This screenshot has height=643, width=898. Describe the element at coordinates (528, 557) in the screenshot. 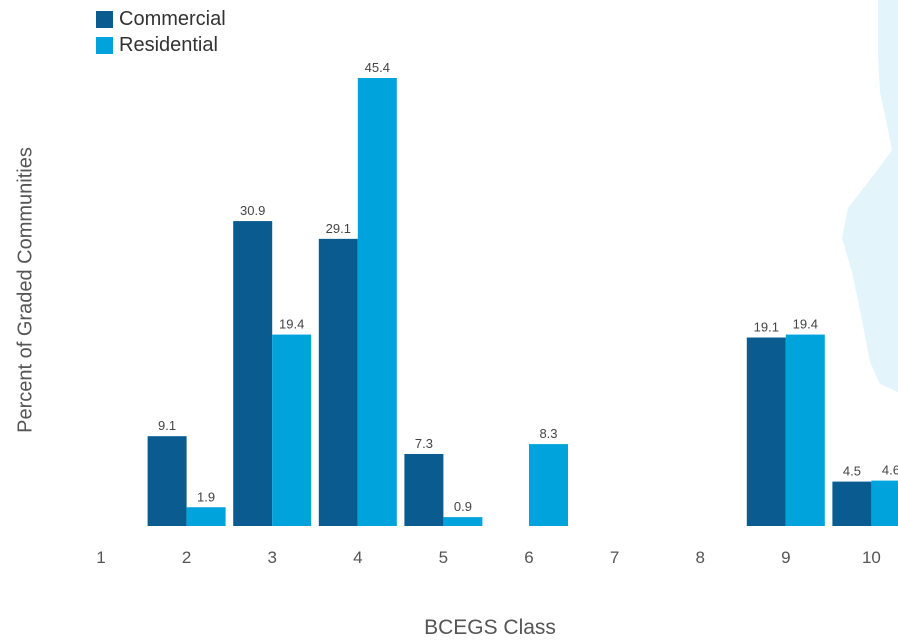

I see `x-tick-label-6: 6` at that location.